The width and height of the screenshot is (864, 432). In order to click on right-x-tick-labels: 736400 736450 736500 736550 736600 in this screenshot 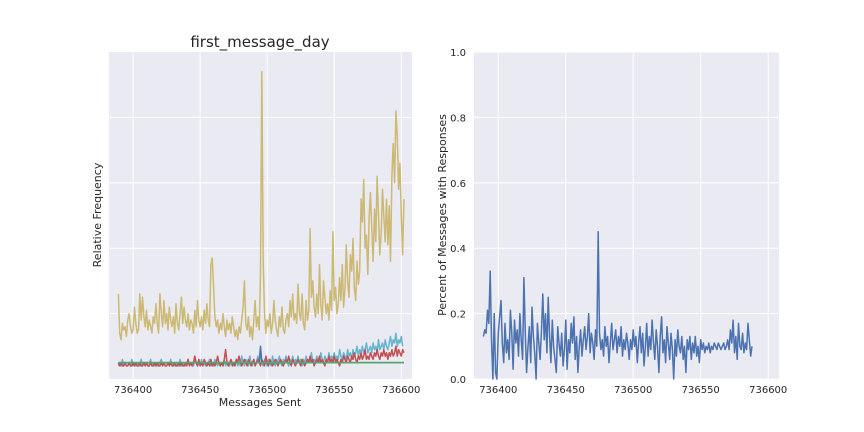, I will do `click(633, 390)`.